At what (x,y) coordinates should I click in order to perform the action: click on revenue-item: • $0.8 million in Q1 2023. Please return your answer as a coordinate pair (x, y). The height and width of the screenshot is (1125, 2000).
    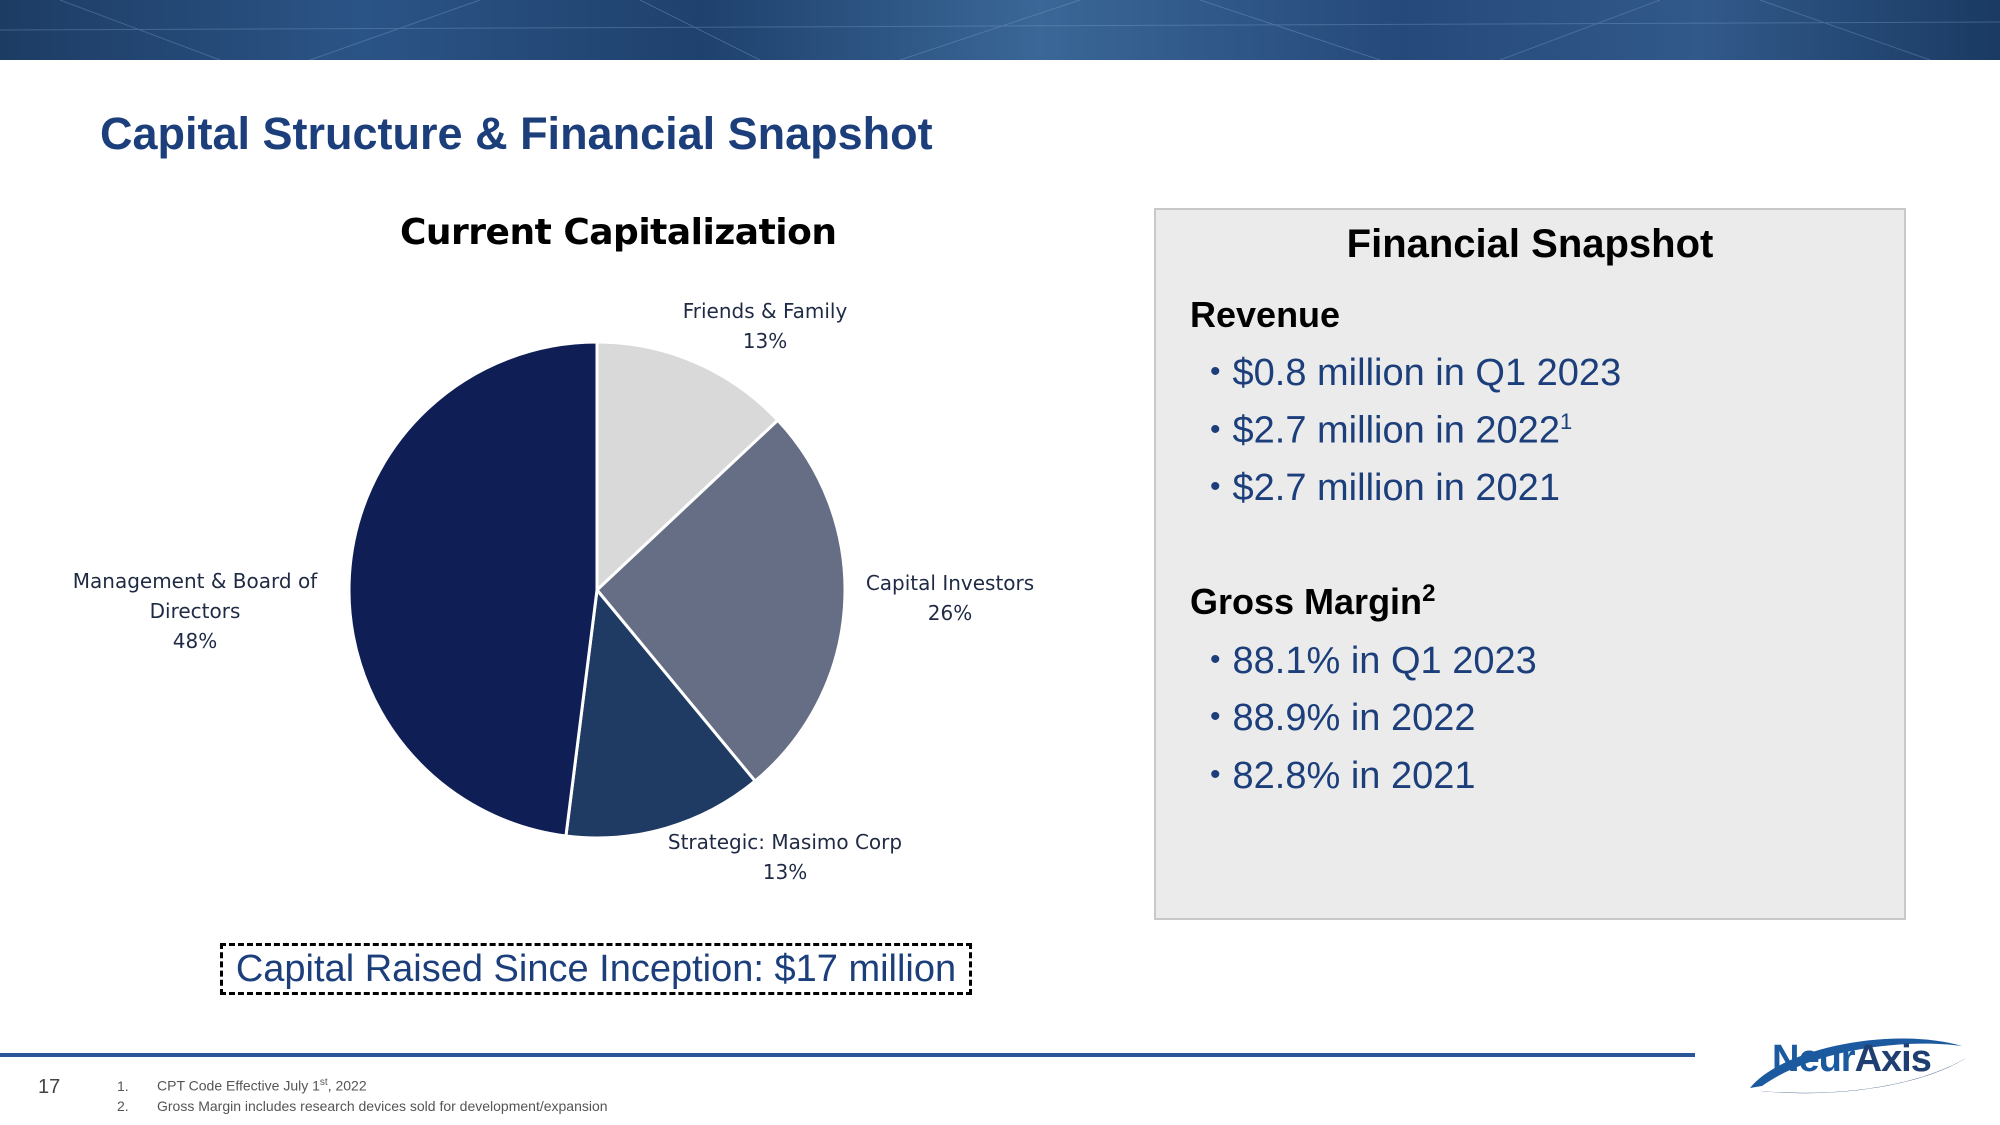
    Looking at the image, I should click on (1415, 373).